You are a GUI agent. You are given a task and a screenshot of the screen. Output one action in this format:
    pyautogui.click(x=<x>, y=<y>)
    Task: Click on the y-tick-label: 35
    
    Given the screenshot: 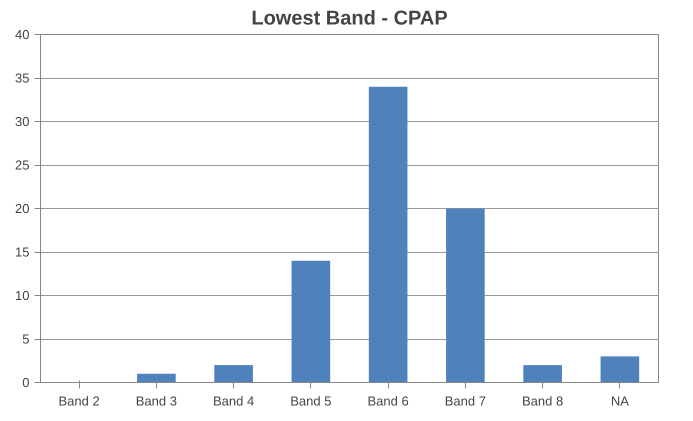 What is the action you would take?
    pyautogui.click(x=22, y=78)
    